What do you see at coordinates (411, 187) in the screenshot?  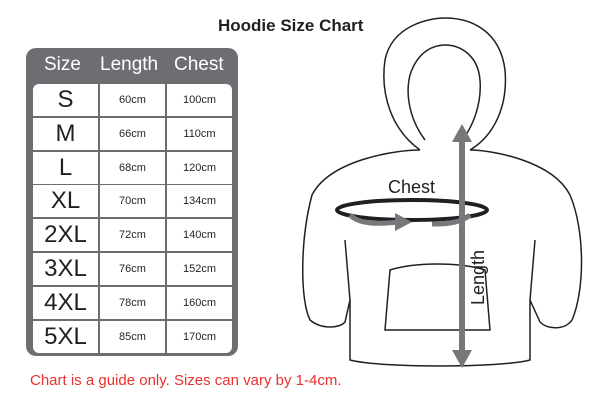 I see `chest-label: Chest` at bounding box center [411, 187].